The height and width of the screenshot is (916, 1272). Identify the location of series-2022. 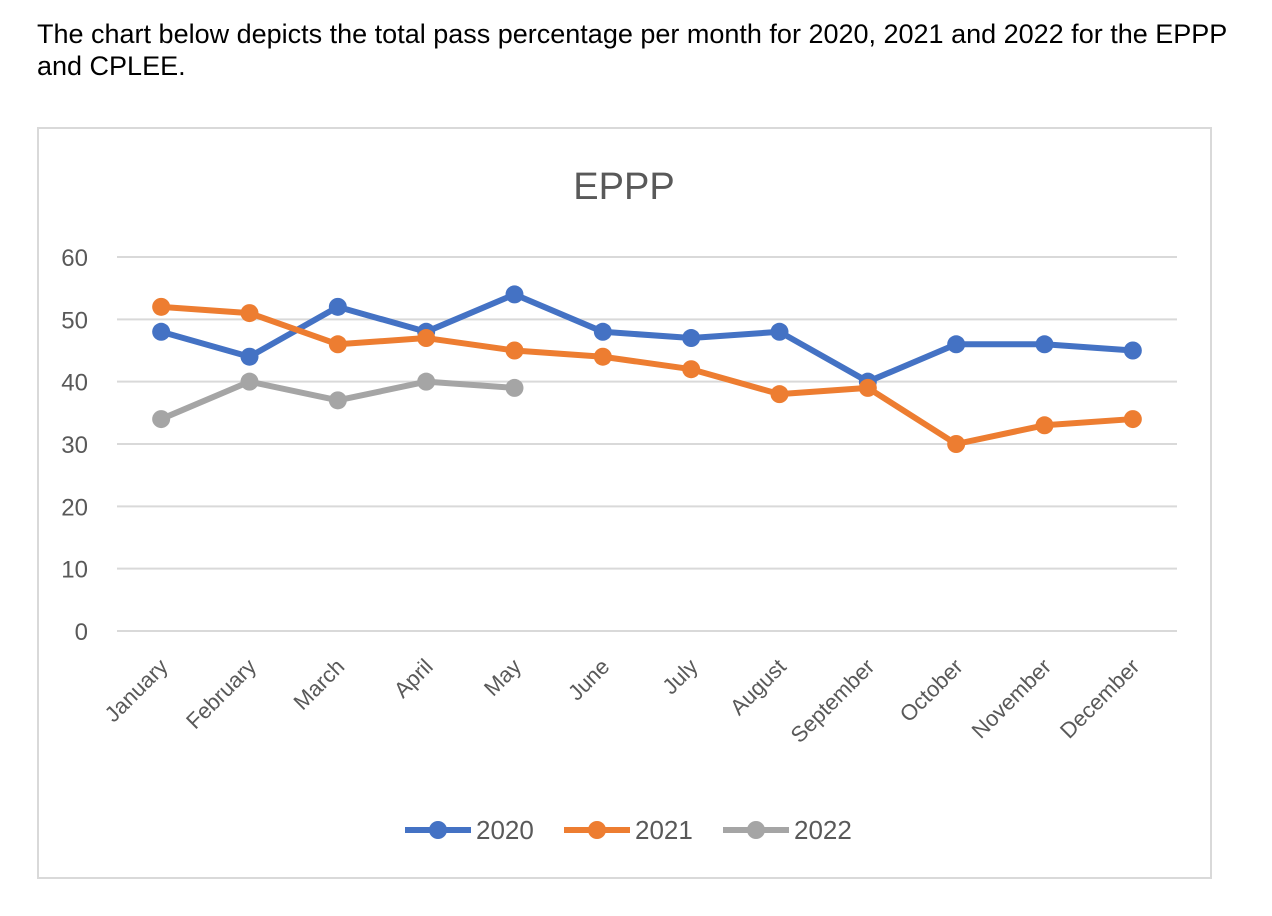
(338, 400).